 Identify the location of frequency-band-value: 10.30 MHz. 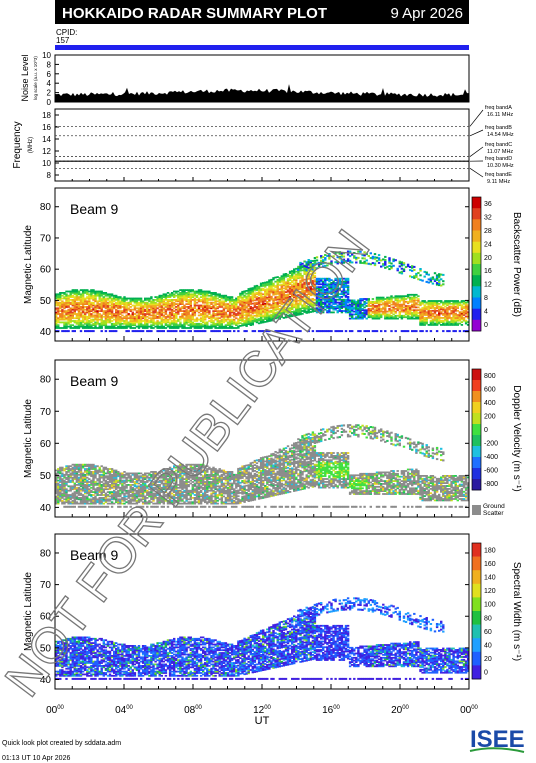
(500, 166).